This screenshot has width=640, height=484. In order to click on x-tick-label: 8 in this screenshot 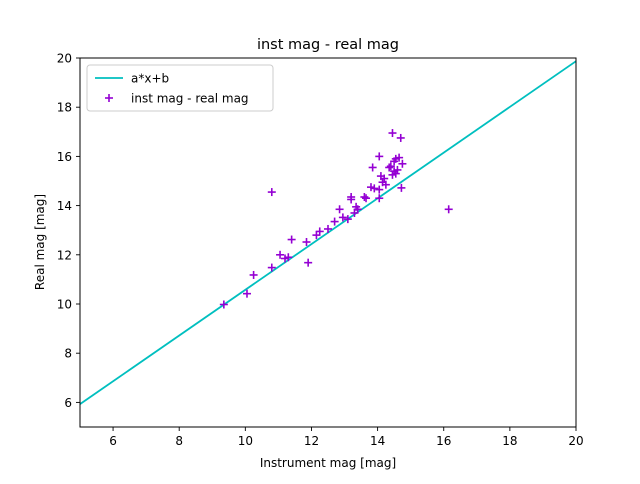, I will do `click(179, 441)`.